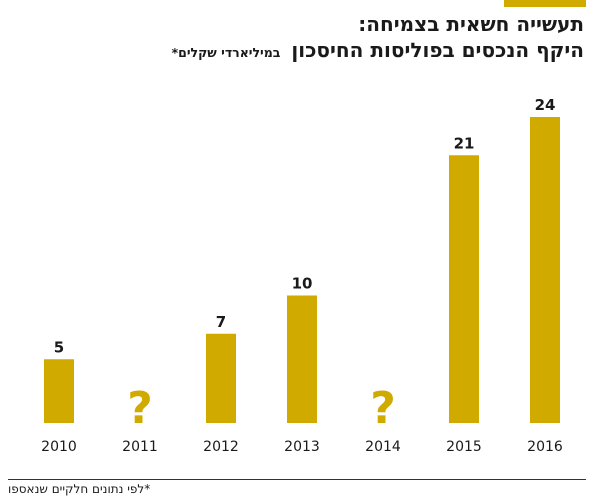 This screenshot has width=590, height=502. What do you see at coordinates (437, 50) in the screenshot?
I see `subtitle-text: היקף הנכסים בפוליסות החיסכון` at bounding box center [437, 50].